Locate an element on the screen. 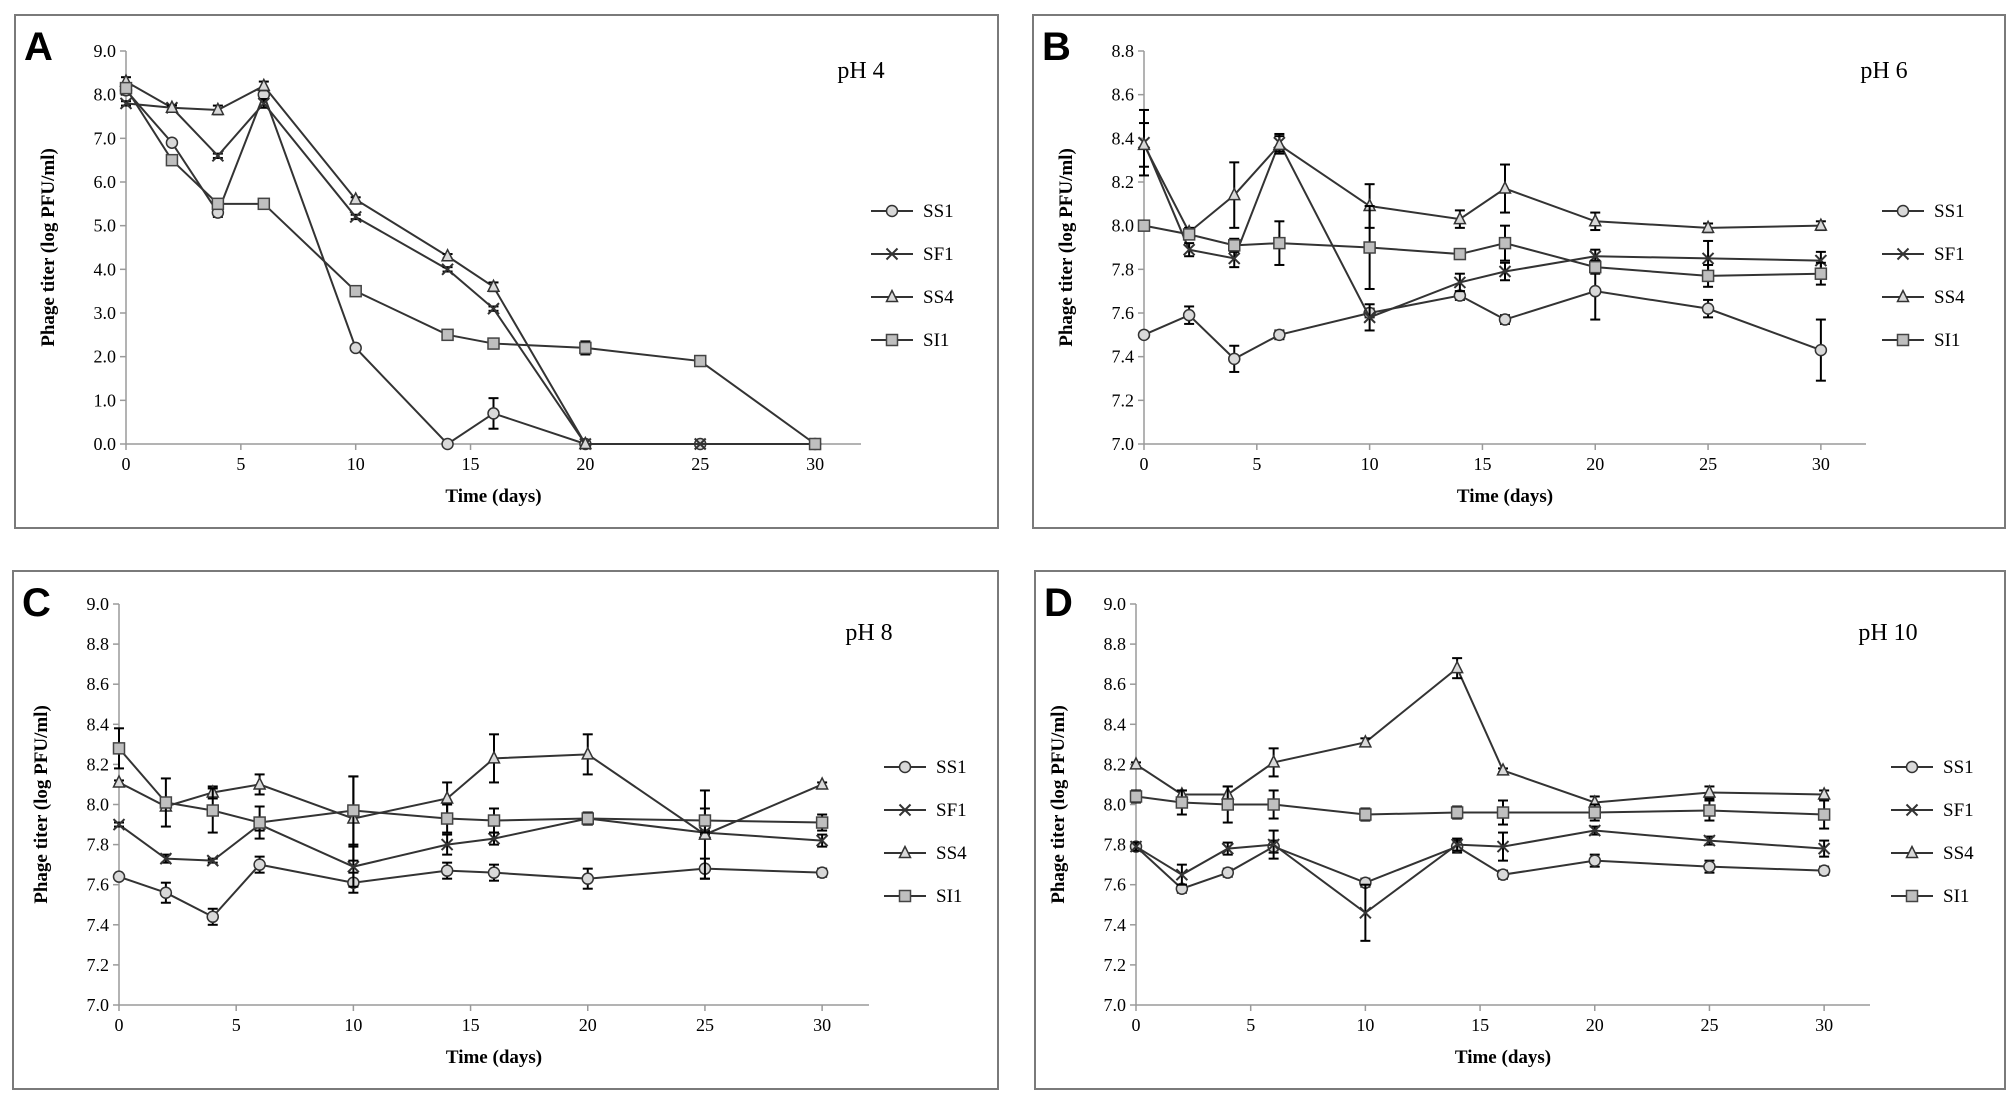  y-tick-label: 1.0 is located at coordinates (105, 400).